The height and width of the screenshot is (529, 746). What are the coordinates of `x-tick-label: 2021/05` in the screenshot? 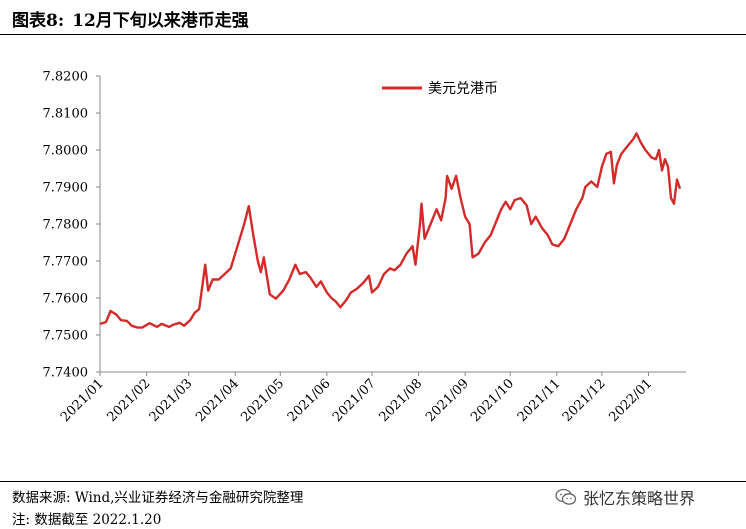 It's located at (262, 400).